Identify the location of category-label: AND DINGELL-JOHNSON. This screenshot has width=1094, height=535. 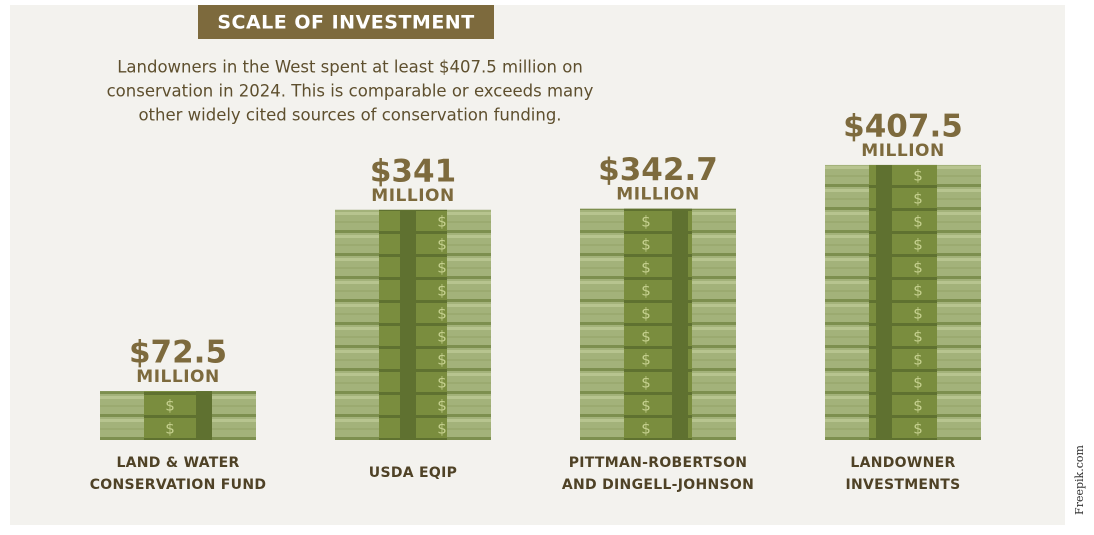
(658, 485).